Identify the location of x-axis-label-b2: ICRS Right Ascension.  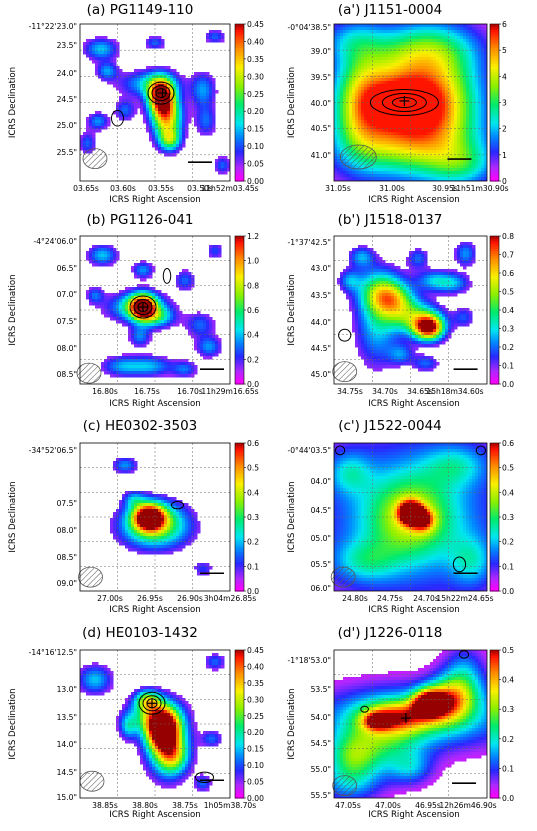
(413, 404).